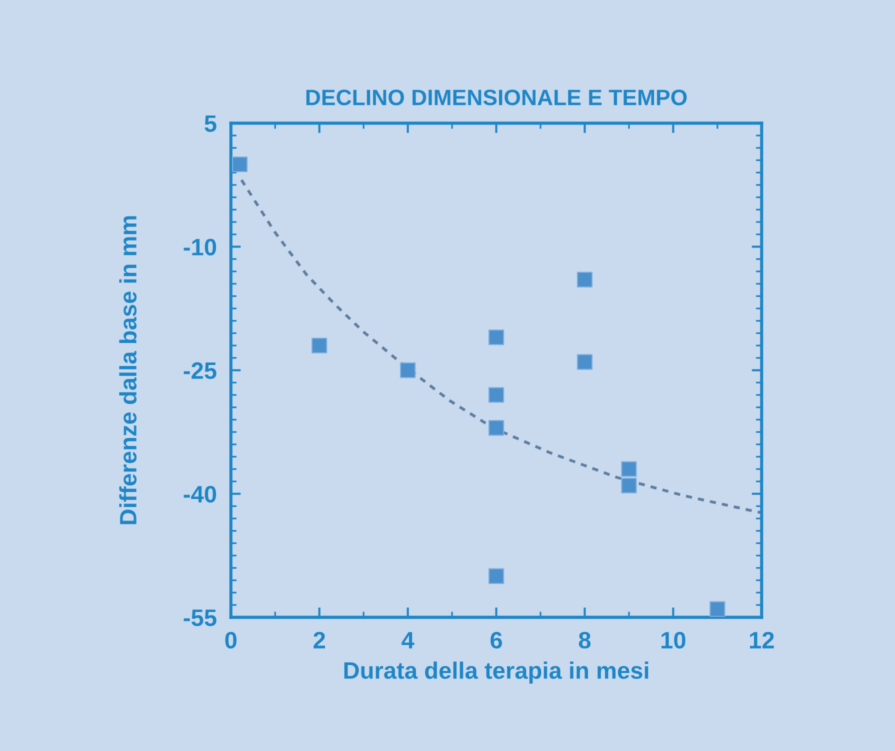  I want to click on y-tick-label: -55, so click(200, 618).